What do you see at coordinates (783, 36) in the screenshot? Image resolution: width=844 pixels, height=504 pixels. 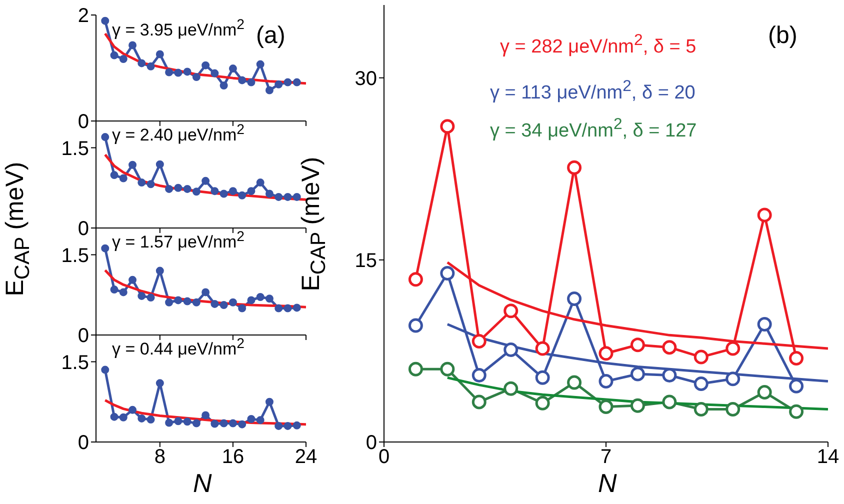 I see `annotation: (b)` at bounding box center [783, 36].